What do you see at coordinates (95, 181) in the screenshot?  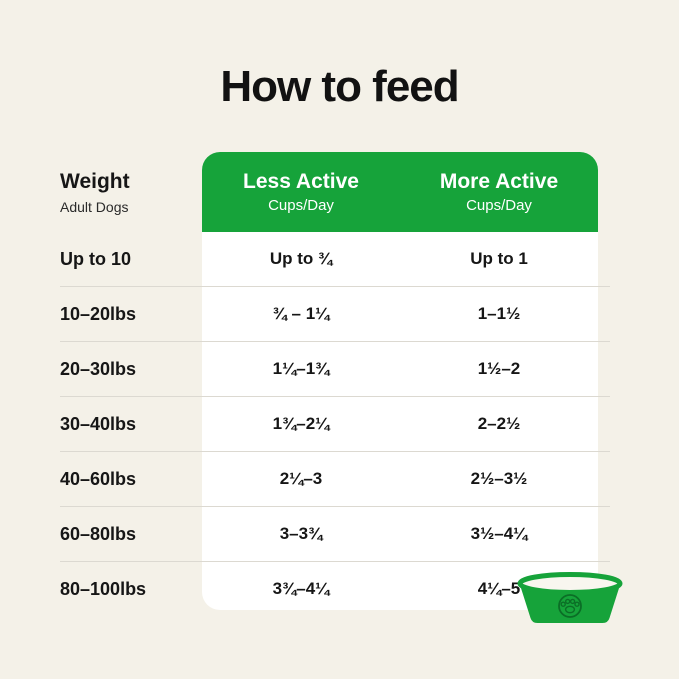 I see `weight-header-title: Weight` at bounding box center [95, 181].